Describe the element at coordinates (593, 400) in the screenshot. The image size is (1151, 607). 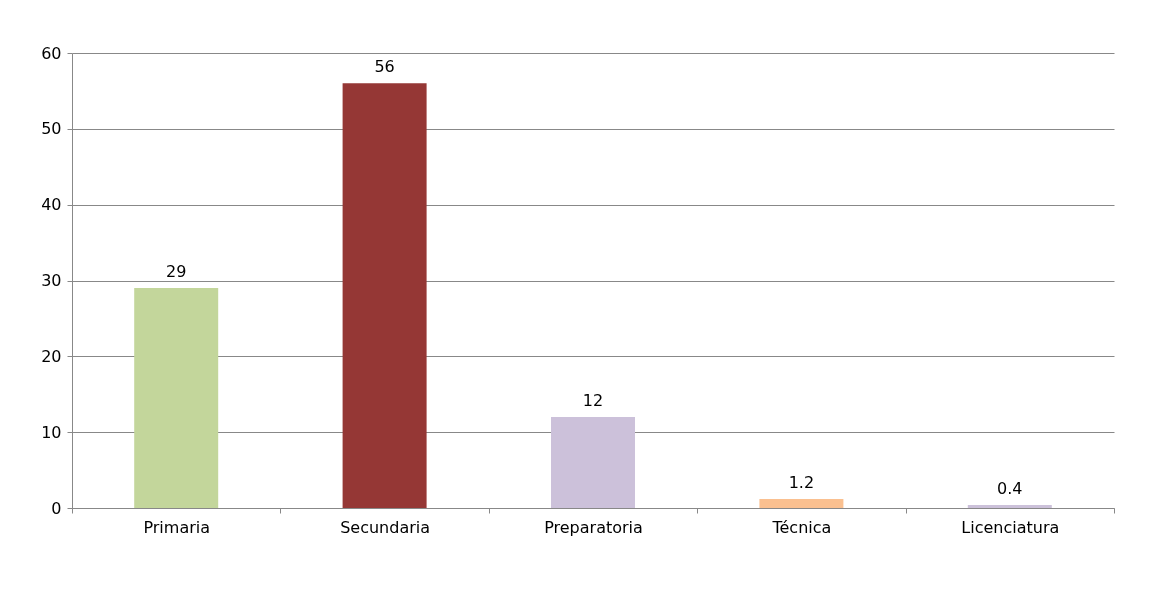
I see `data-label: 12` at that location.